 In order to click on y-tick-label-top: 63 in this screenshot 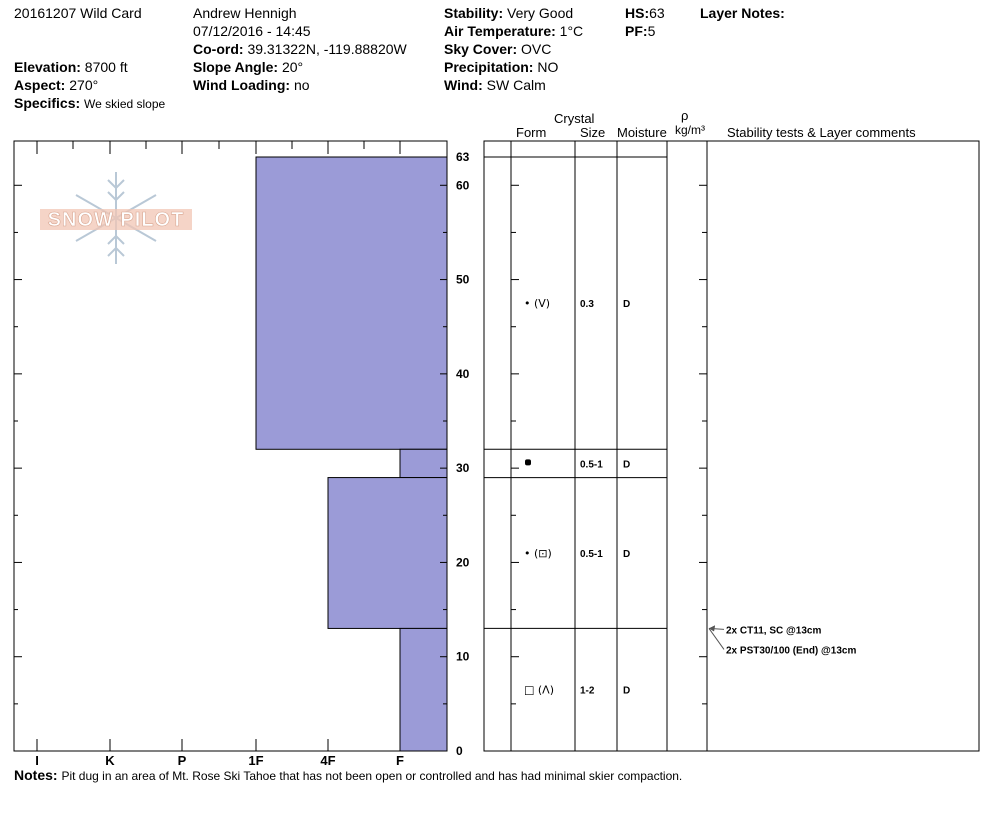, I will do `click(463, 157)`.